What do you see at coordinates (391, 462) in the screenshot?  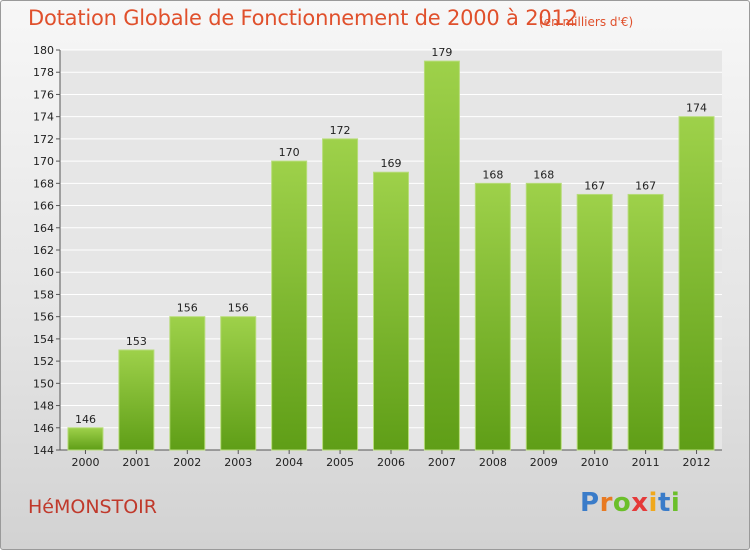 I see `x-tick-label: 2006` at bounding box center [391, 462].